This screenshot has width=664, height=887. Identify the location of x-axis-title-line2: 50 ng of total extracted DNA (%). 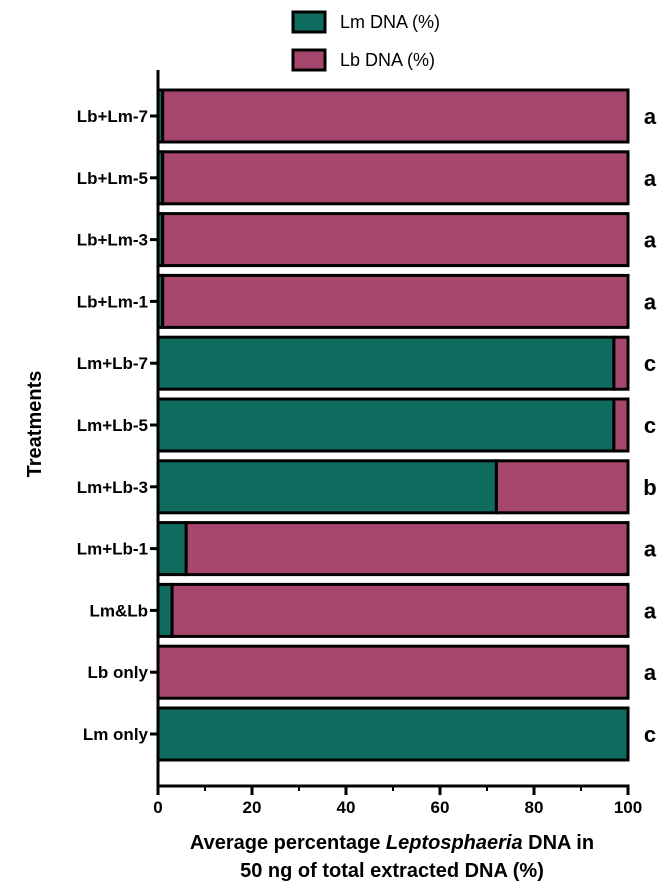
(392, 871).